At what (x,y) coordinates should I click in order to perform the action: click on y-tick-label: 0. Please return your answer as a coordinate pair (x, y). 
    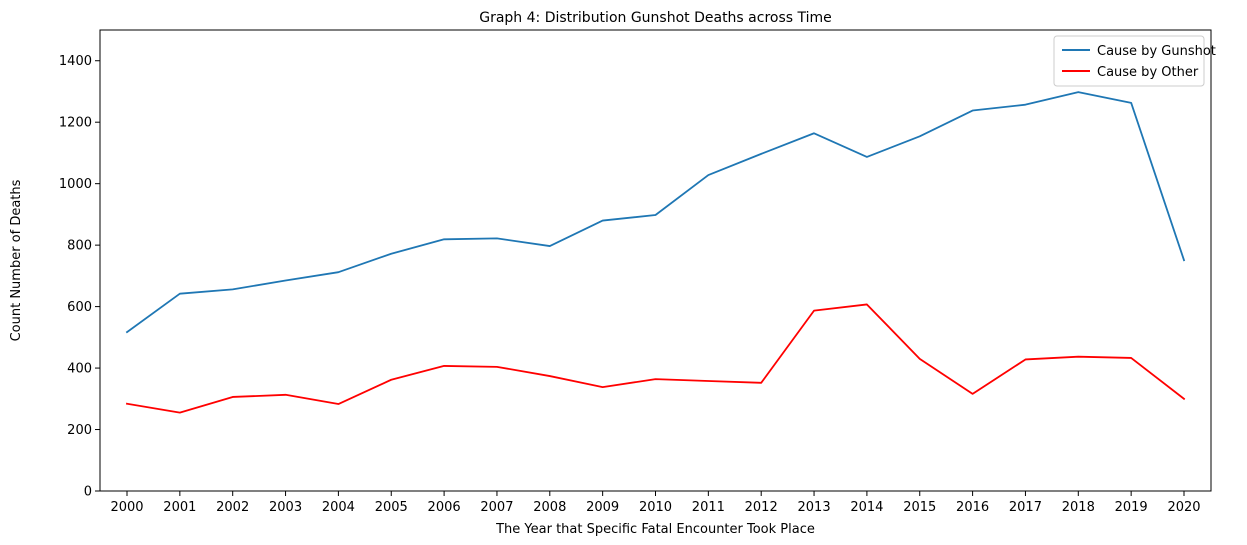
    Looking at the image, I should click on (88, 492).